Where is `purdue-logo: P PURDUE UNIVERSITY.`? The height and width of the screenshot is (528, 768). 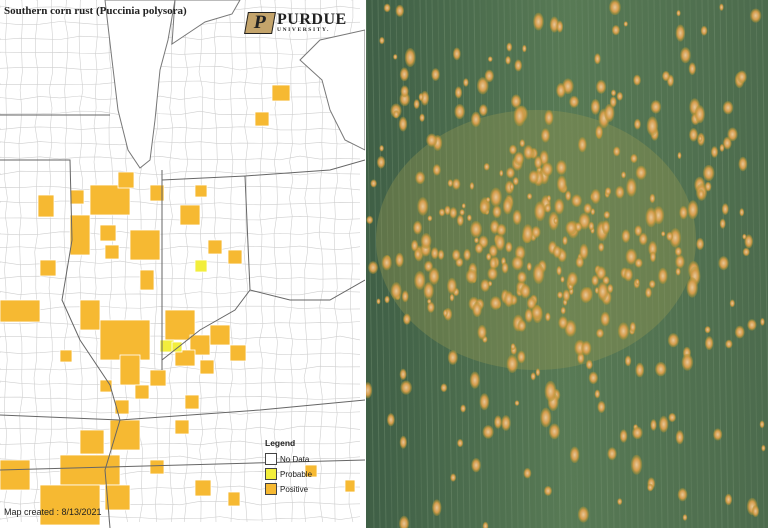
purdue-logo: P PURDUE UNIVERSITY. is located at coordinates (295, 22).